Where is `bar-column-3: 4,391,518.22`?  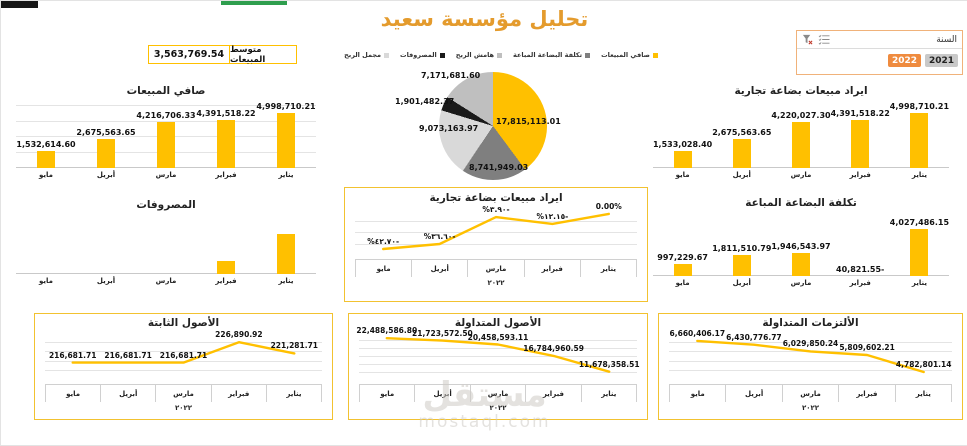 bar-column-3: 4,391,518.22 is located at coordinates (860, 134).